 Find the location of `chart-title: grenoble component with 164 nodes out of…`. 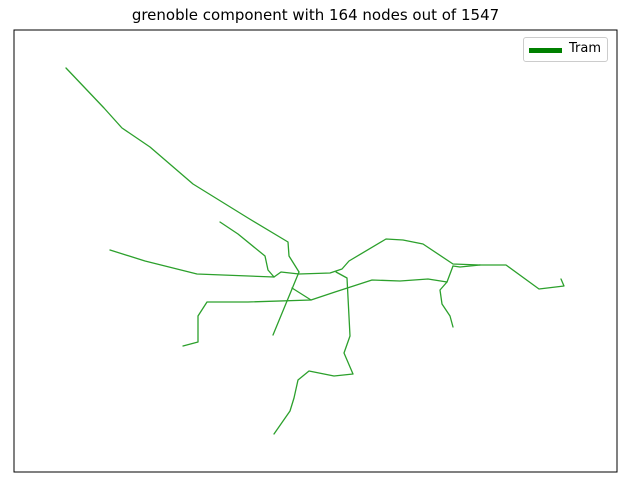

chart-title: grenoble component with 164 nodes out of… is located at coordinates (315, 15).